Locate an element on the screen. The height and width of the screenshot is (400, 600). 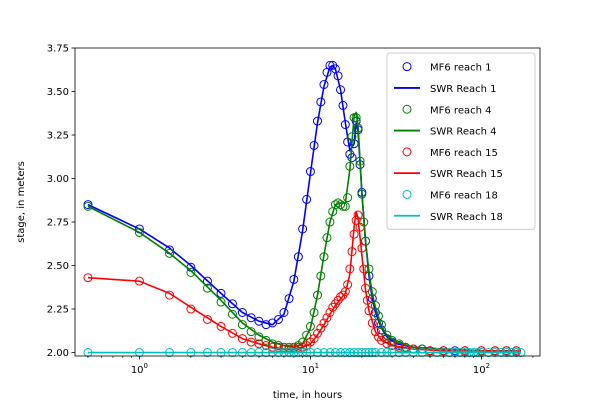
legend-item: SWR Reach 18 is located at coordinates (448, 217).